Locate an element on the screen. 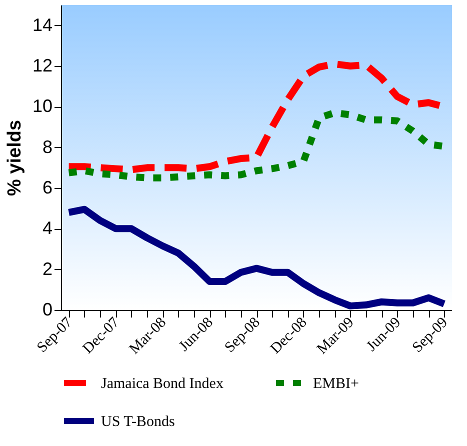 This screenshot has height=446, width=467. y-axis-title: % yields is located at coordinates (15, 158).